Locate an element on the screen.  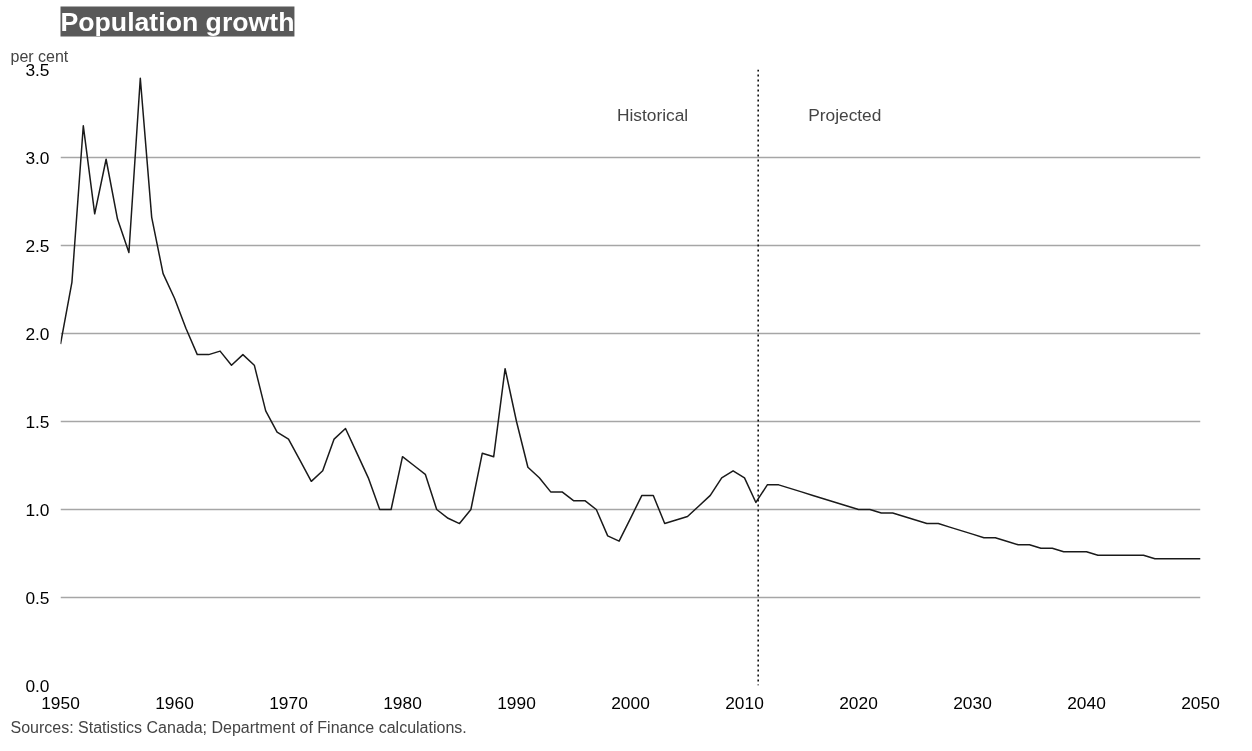
annotation: Projected is located at coordinates (845, 114).